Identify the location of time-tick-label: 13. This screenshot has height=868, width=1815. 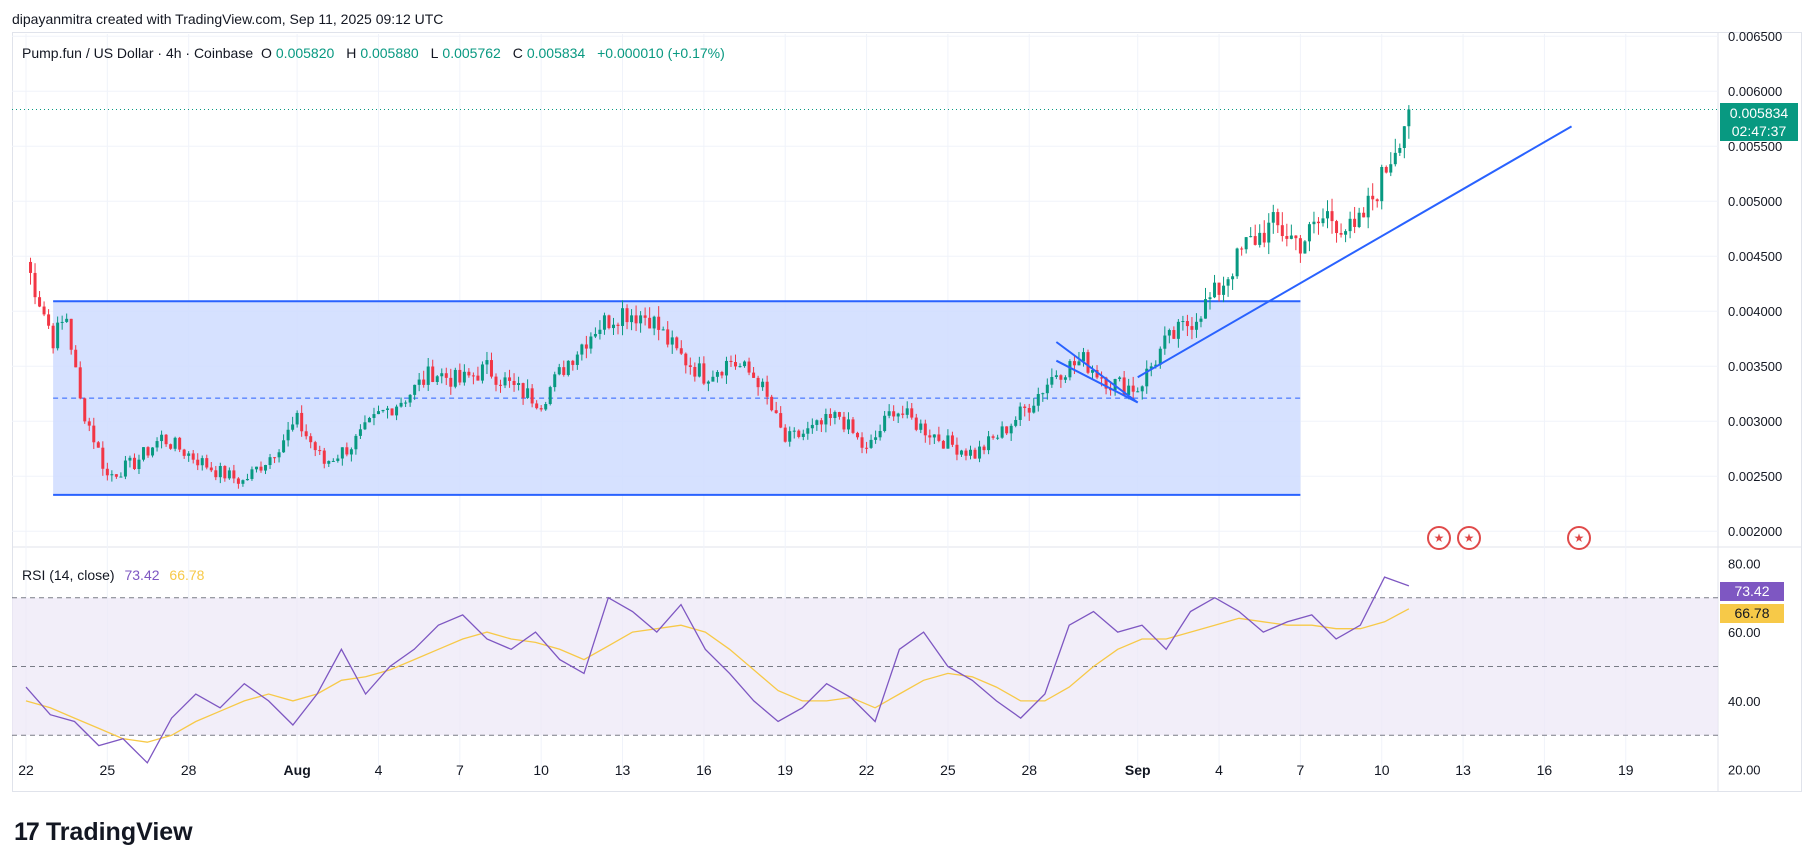
(1463, 770).